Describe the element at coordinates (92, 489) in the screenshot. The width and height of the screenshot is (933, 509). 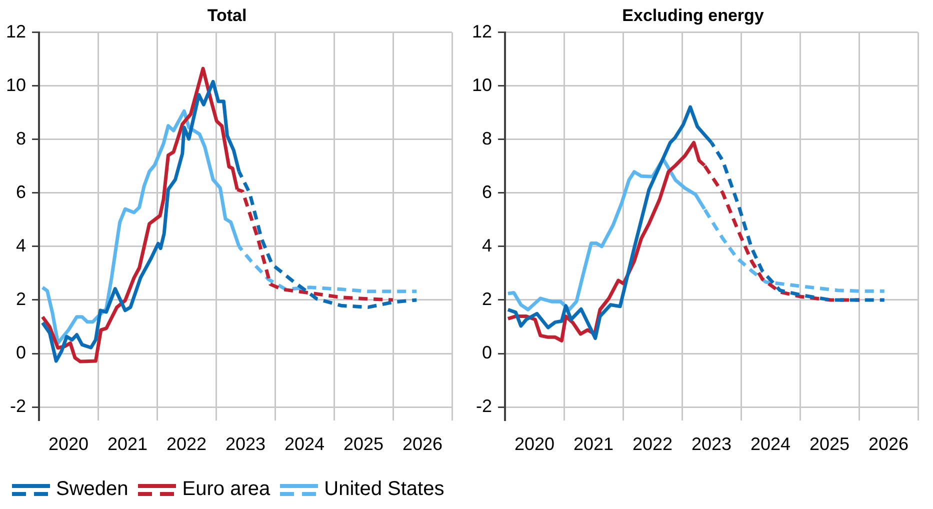
I see `legend-label: Sweden` at that location.